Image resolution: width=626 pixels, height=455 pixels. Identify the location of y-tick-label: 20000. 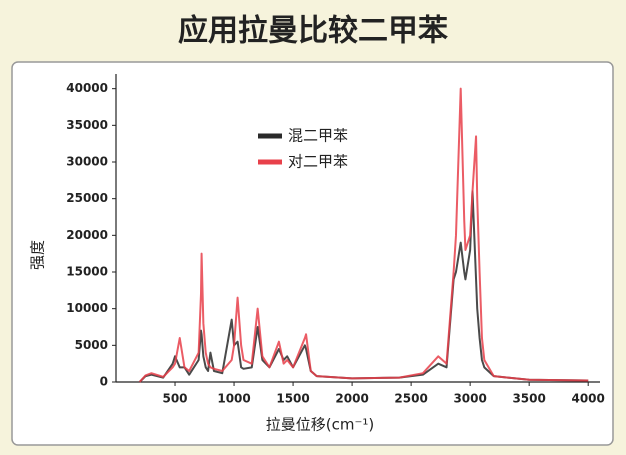
(87, 235).